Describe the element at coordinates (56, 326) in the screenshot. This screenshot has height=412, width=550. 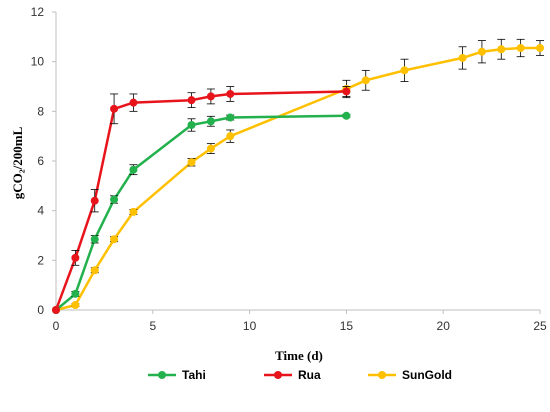
I see `x-tick-label: 0` at that location.